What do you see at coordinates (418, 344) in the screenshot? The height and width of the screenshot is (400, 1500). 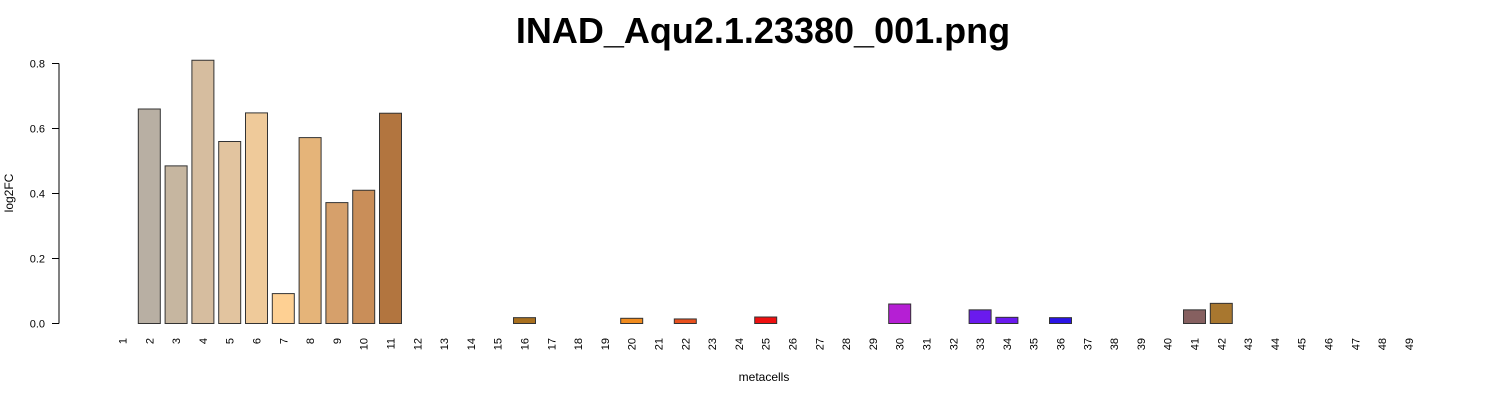 I see `x-tick-label: 12` at bounding box center [418, 344].